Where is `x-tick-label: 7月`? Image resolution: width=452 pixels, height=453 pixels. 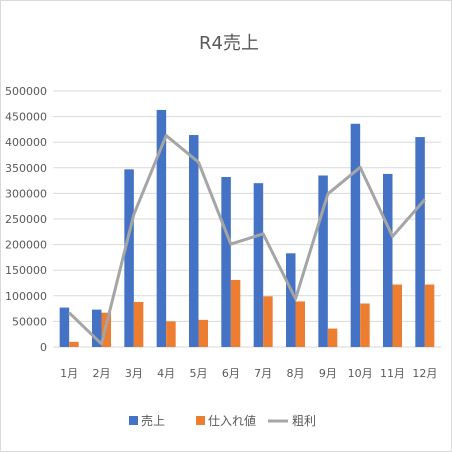 x-tick-label: 7月 is located at coordinates (263, 373).